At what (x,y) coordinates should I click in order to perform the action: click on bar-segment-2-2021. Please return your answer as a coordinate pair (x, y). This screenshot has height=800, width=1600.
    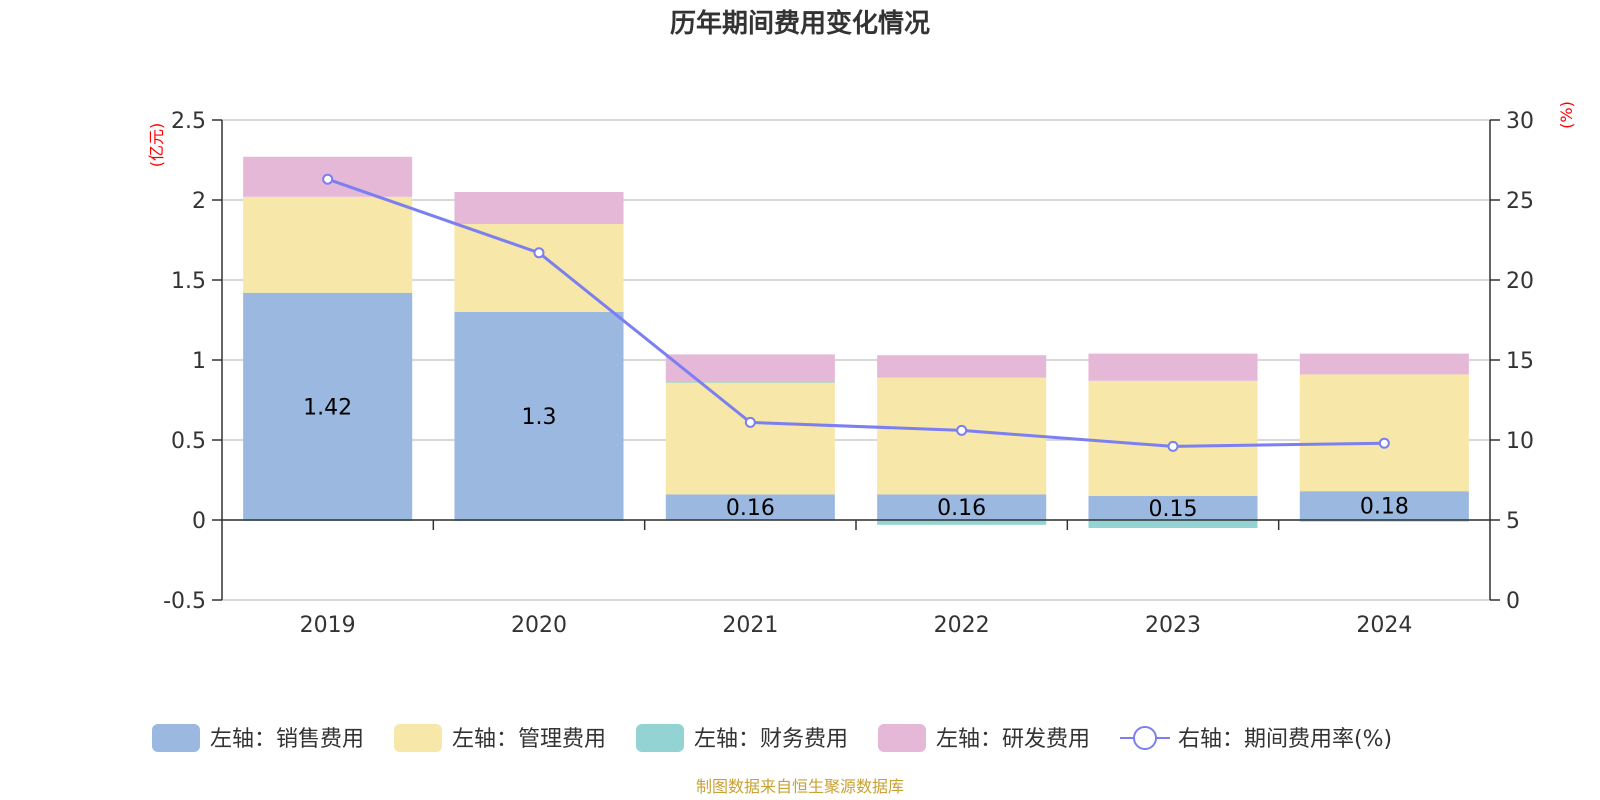
    Looking at the image, I should click on (750, 382).